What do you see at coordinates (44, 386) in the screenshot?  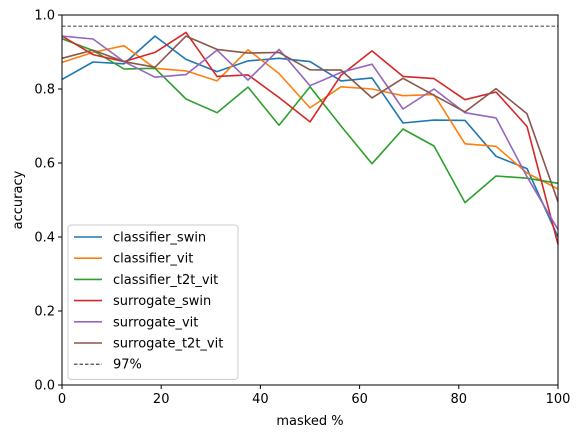 I see `y-tick-label: 0.0` at bounding box center [44, 386].